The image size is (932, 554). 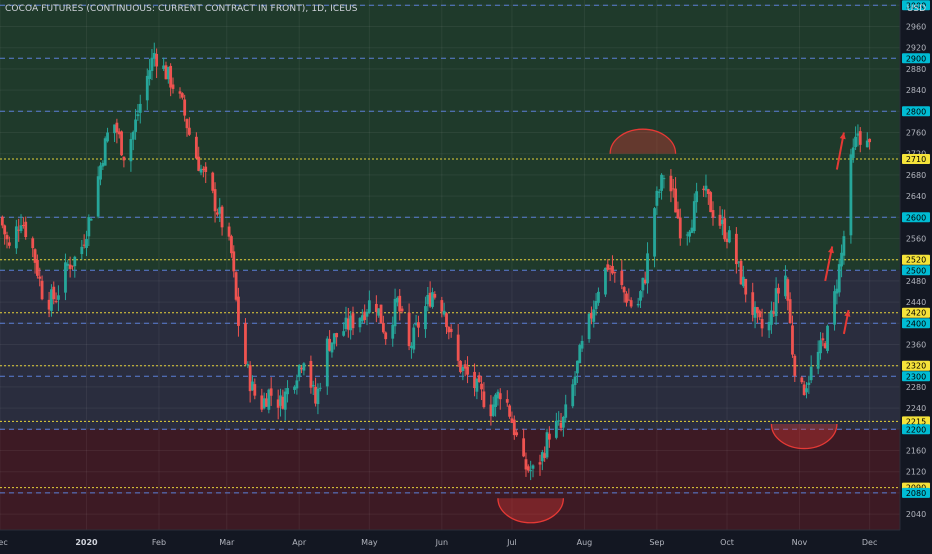 I want to click on y-tick-label: 2920, so click(x=916, y=48).